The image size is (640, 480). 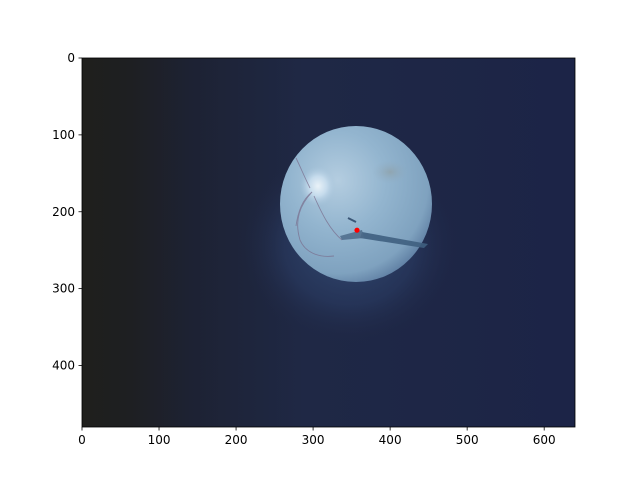 I want to click on x-tick-label: 300, so click(x=313, y=440).